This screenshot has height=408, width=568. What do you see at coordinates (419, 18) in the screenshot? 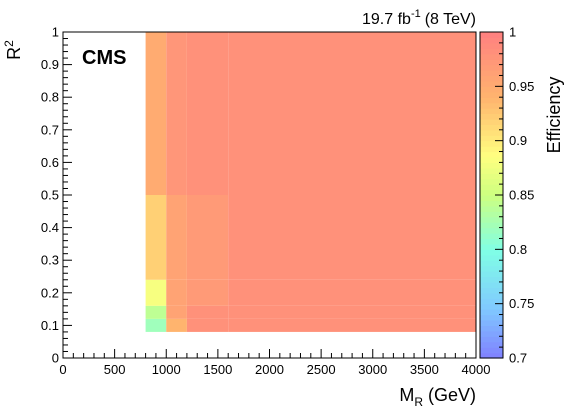
I see `luminance-label: 19.7 fb-1 (8 TeV)` at bounding box center [419, 18].